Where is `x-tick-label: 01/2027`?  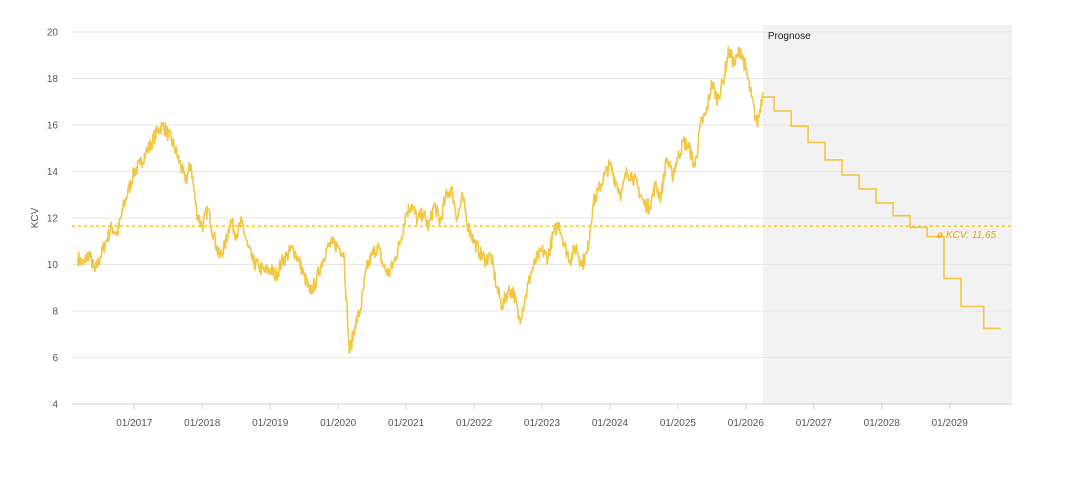
x-tick-label: 01/2027 is located at coordinates (814, 423).